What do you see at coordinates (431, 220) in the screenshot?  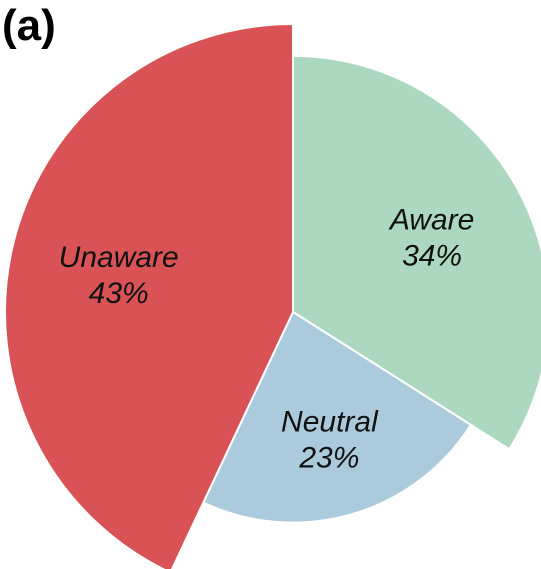 I see `slice-label-aware: Aware` at bounding box center [431, 220].